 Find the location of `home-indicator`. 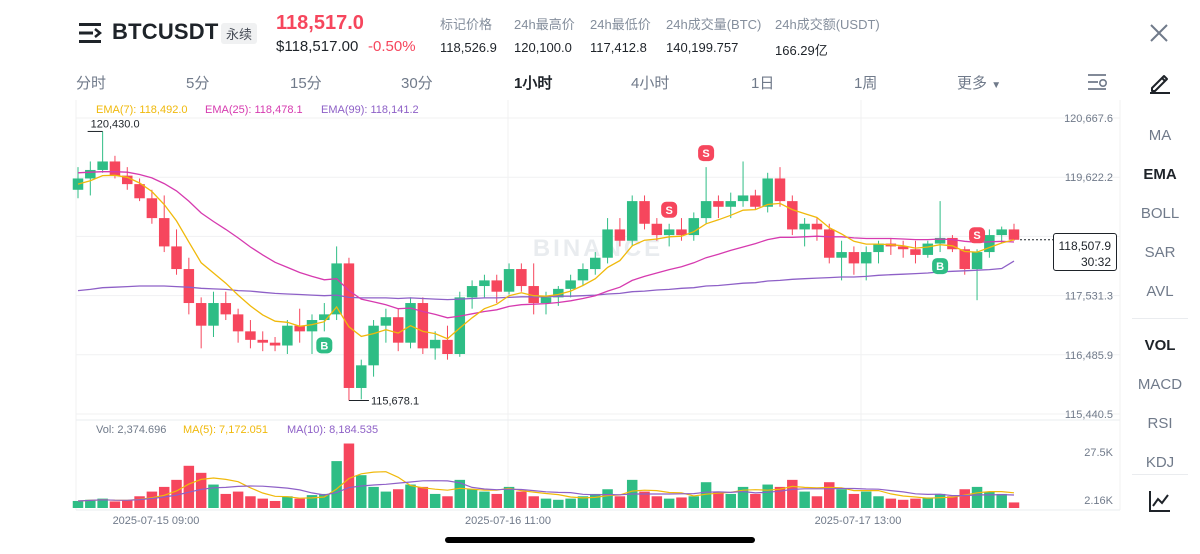

home-indicator is located at coordinates (600, 540).